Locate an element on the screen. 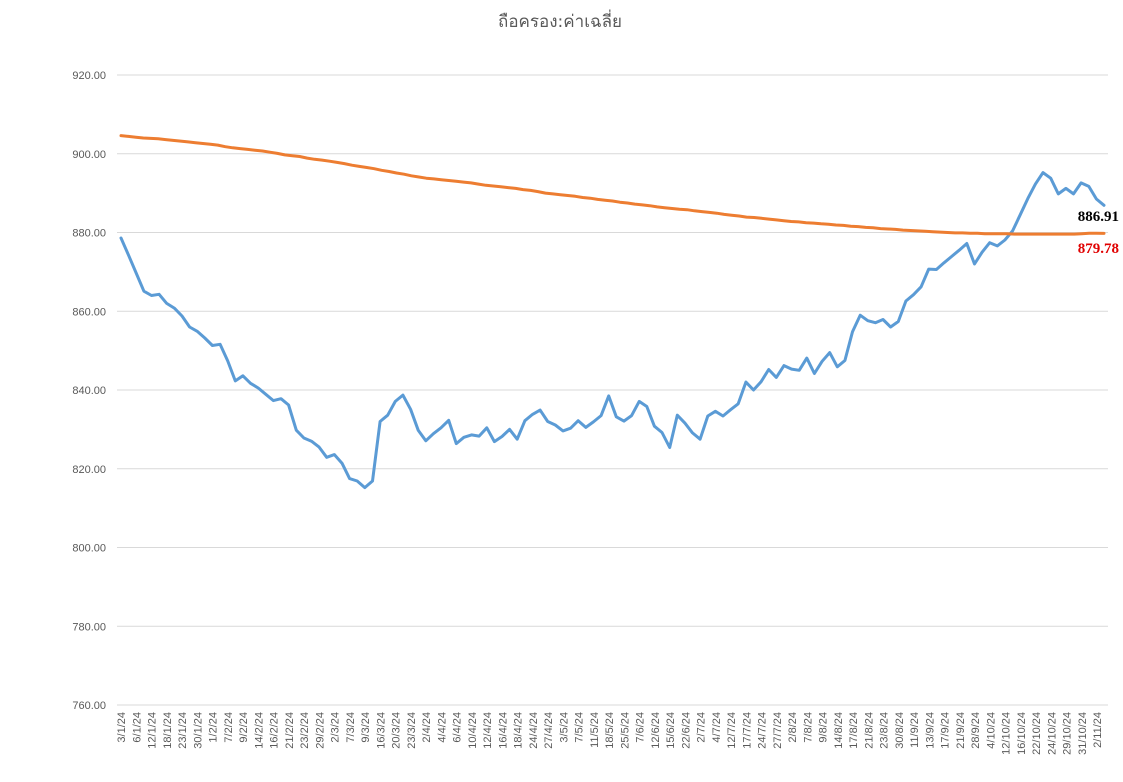 This screenshot has height=782, width=1123. x-tick-label: 16/4/24 is located at coordinates (503, 730).